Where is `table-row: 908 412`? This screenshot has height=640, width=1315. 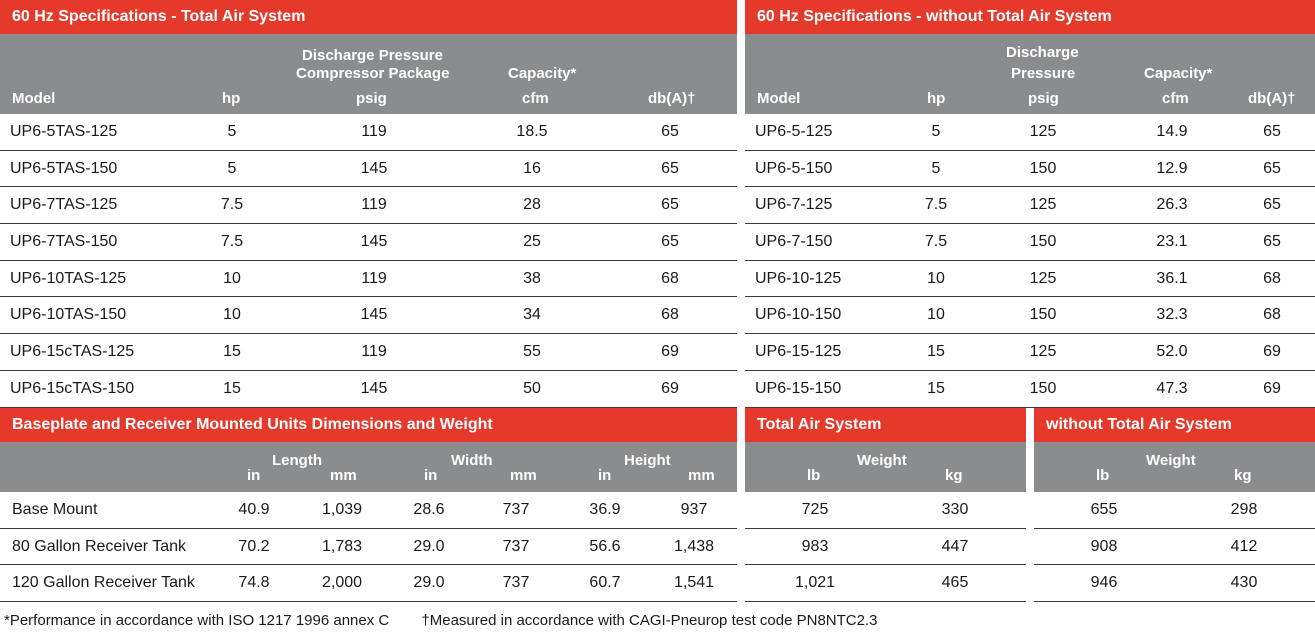
table-row: 908 412 is located at coordinates (1174, 547).